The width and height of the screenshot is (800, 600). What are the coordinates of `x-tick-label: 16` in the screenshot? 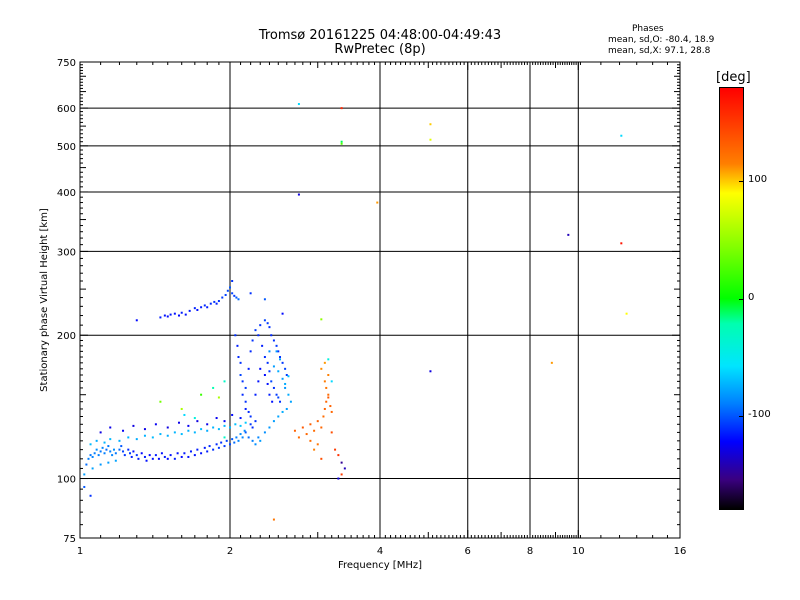 It's located at (680, 551).